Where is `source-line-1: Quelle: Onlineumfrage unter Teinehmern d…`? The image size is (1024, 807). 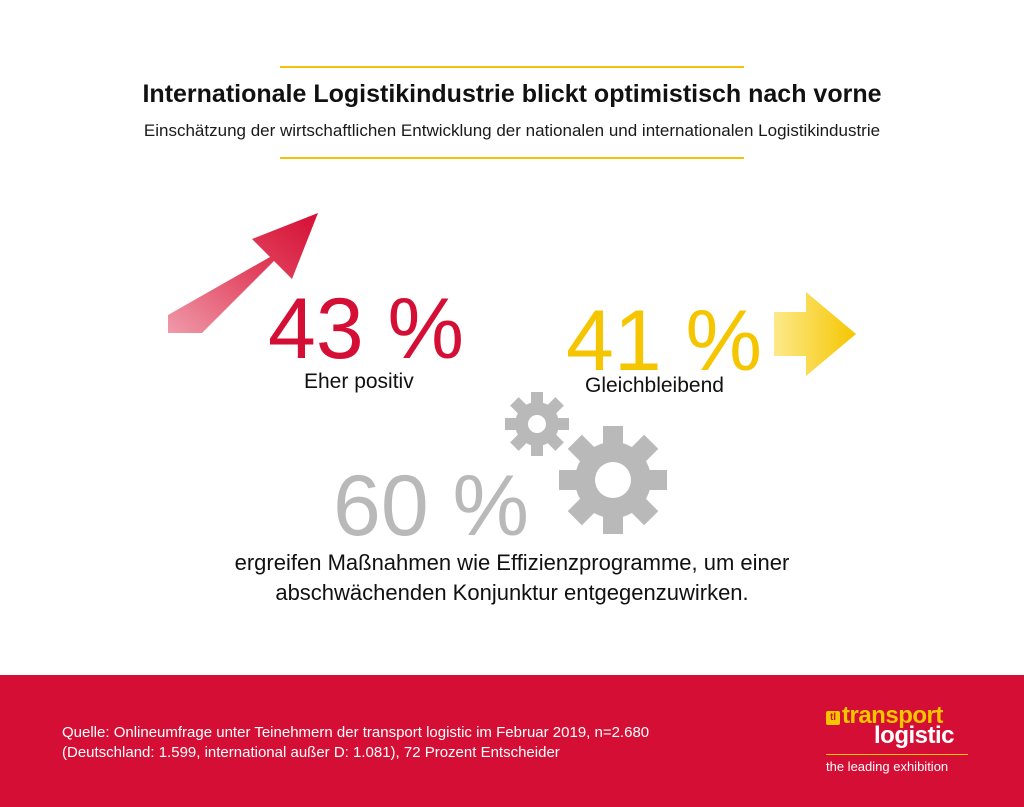 source-line-1: Quelle: Onlineumfrage unter Teinehmern d… is located at coordinates (356, 732).